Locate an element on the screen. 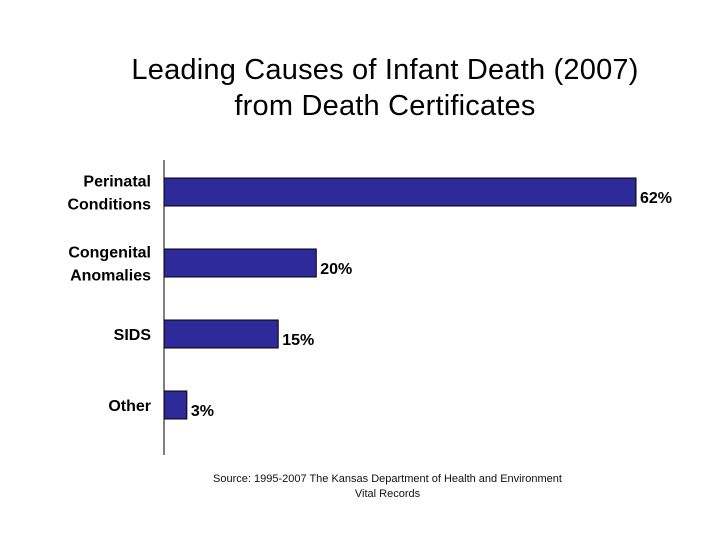 Image resolution: width=720 pixels, height=540 pixels. category-label: Anomalies is located at coordinates (110, 276).